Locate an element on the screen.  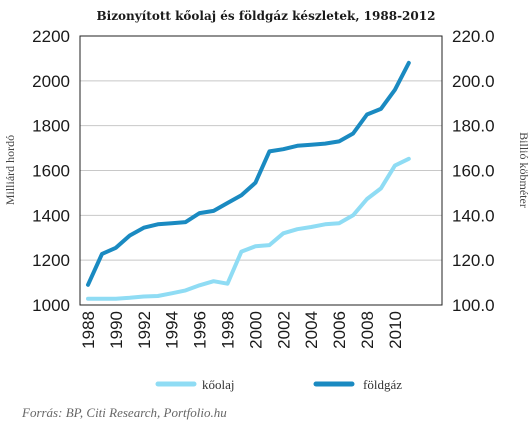
y-axis-label-left: Milliárd hordó is located at coordinates (10, 170).